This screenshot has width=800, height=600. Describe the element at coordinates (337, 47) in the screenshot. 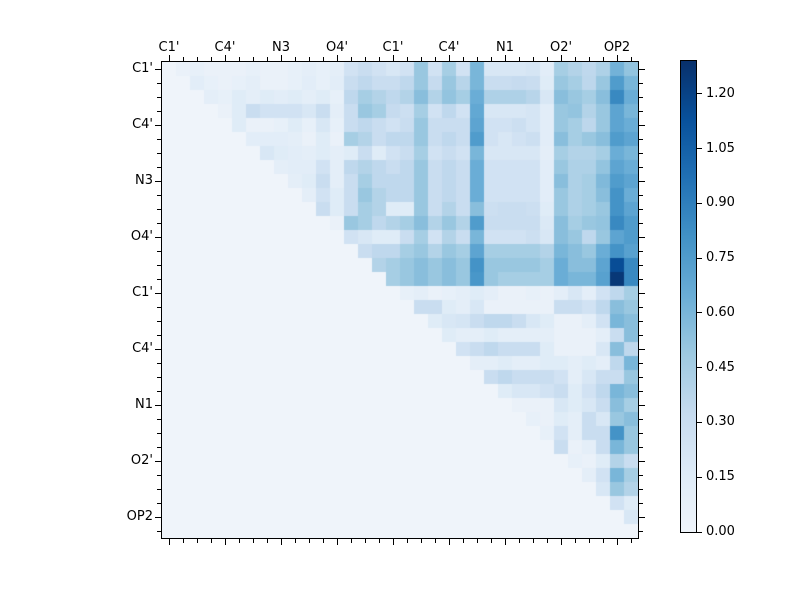

I see `x-tick-label: O4'` at that location.